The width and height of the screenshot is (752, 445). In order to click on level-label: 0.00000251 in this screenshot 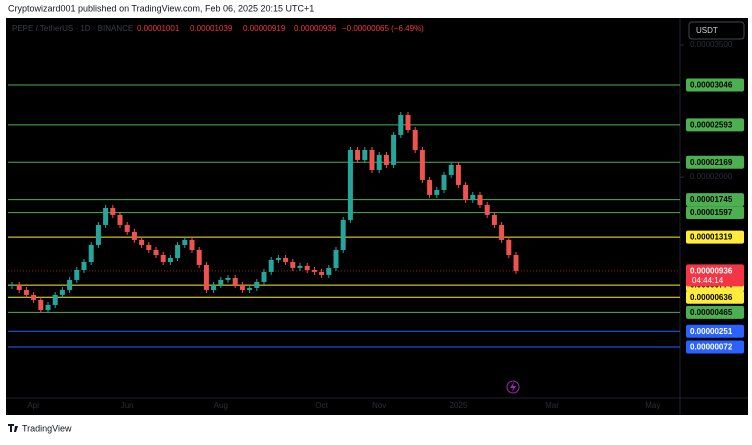, I will do `click(711, 331)`.